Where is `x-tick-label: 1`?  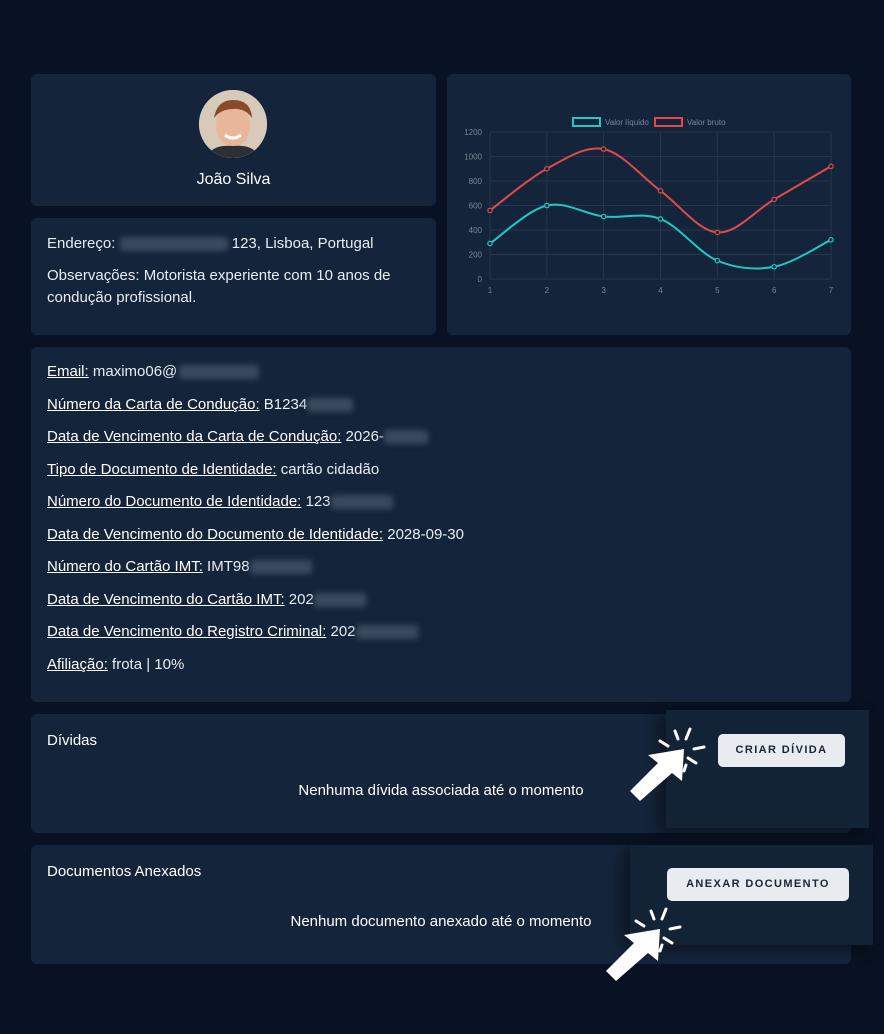
x-tick-label: 1 is located at coordinates (490, 290).